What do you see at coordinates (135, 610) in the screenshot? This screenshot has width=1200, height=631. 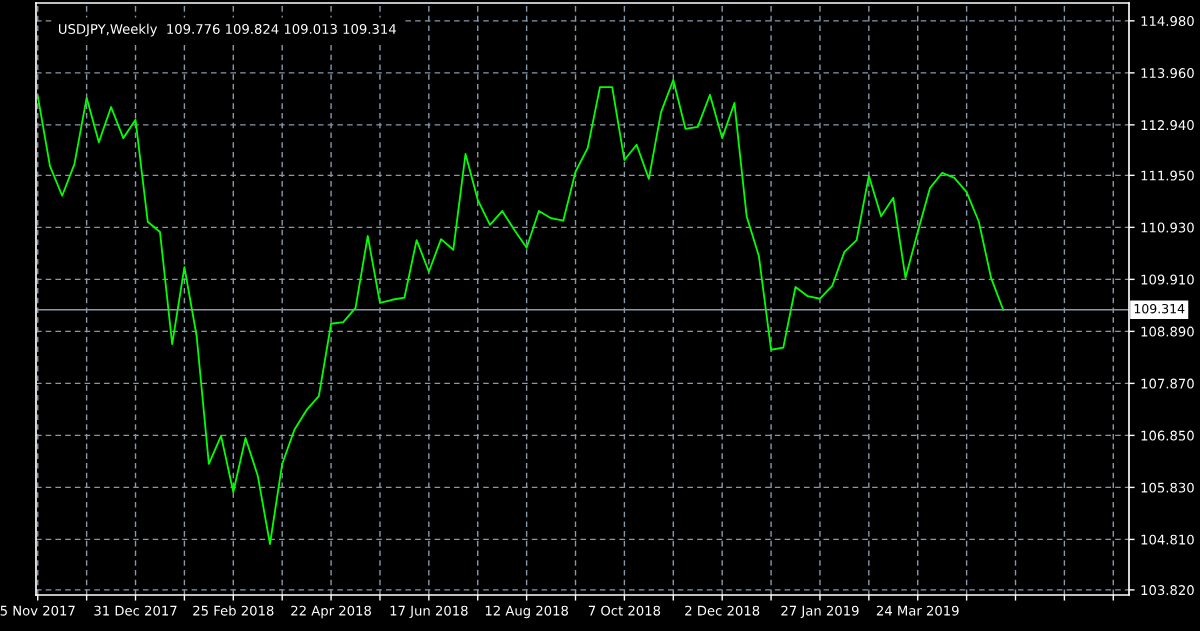 I see `x-tick-label: 31 Dec 2017` at bounding box center [135, 610].